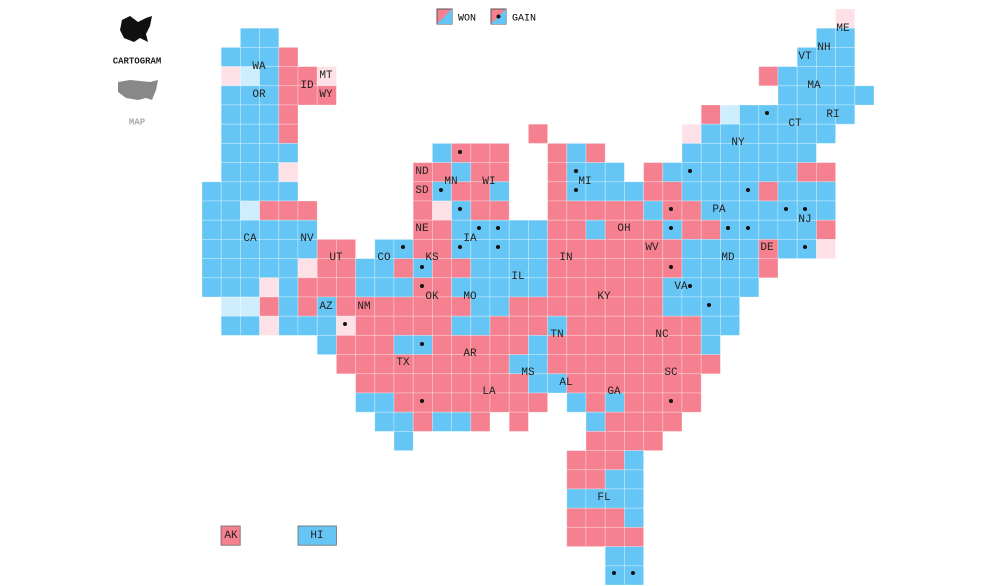 The image size is (986, 586). What do you see at coordinates (671, 373) in the screenshot?
I see `state-label: SC` at bounding box center [671, 373].